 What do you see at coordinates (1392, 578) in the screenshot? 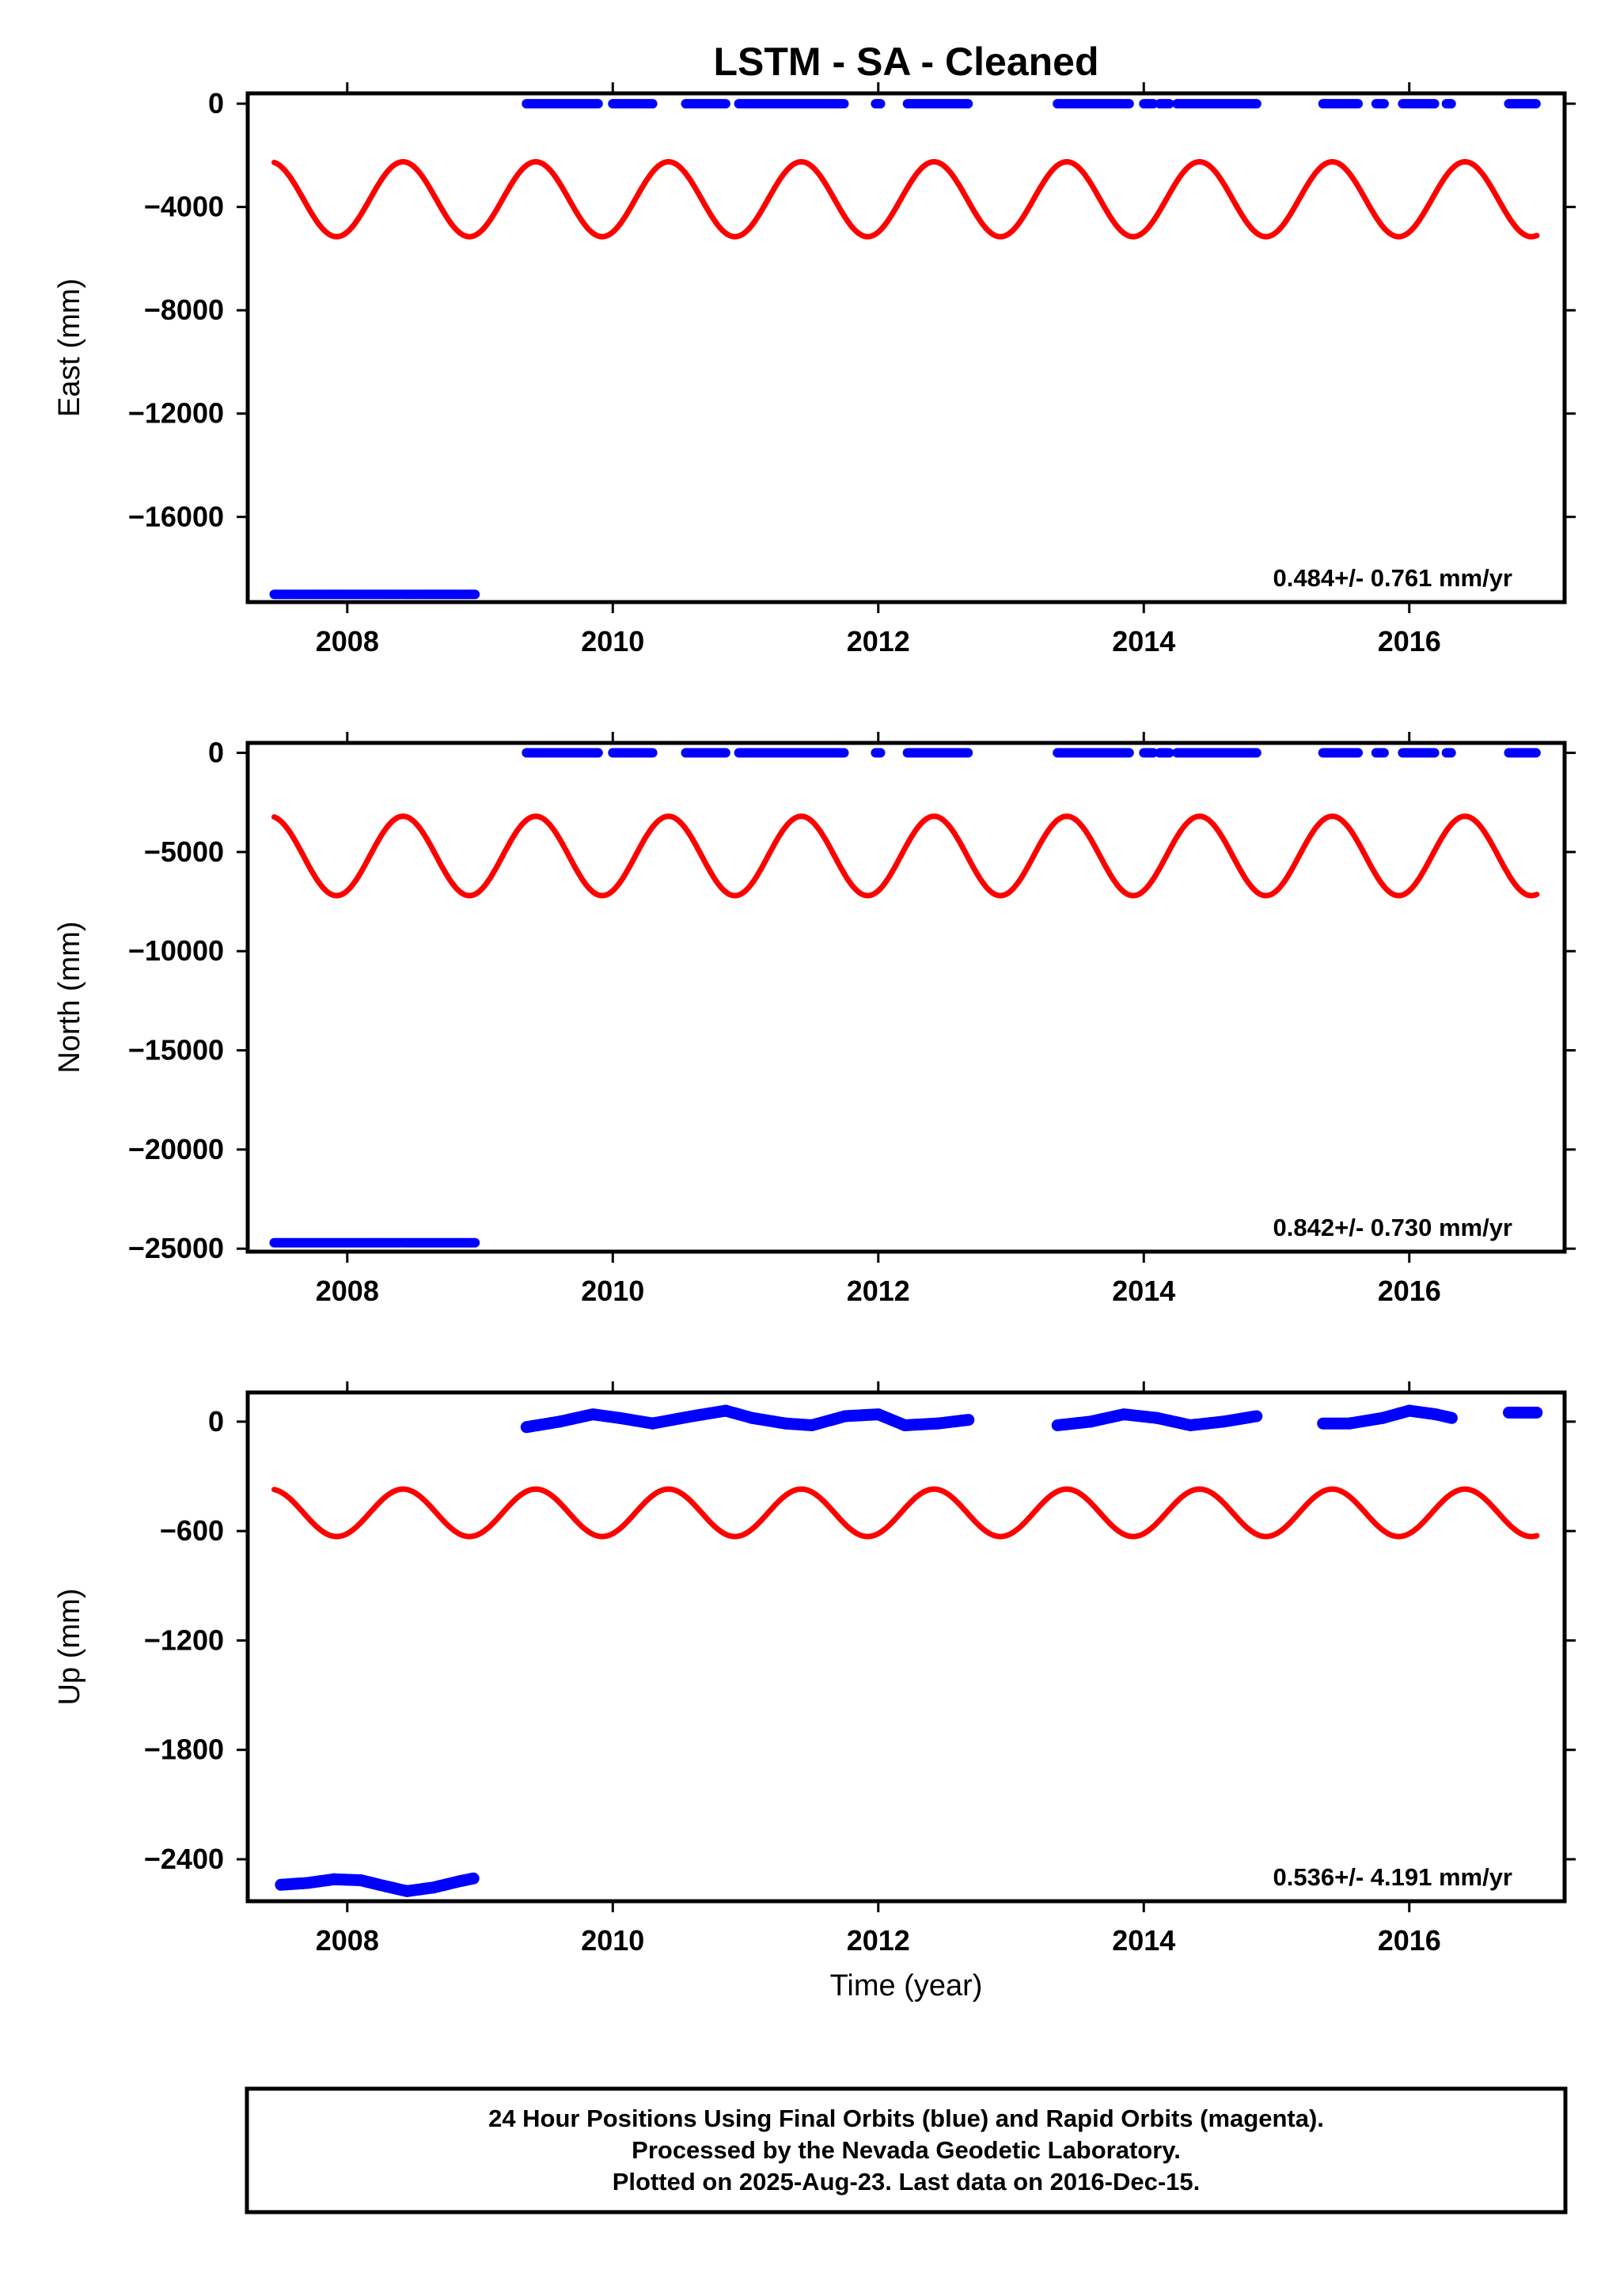
I see `velocity-rate-label: 0.484+/- 0.761 mm/yr` at bounding box center [1392, 578].